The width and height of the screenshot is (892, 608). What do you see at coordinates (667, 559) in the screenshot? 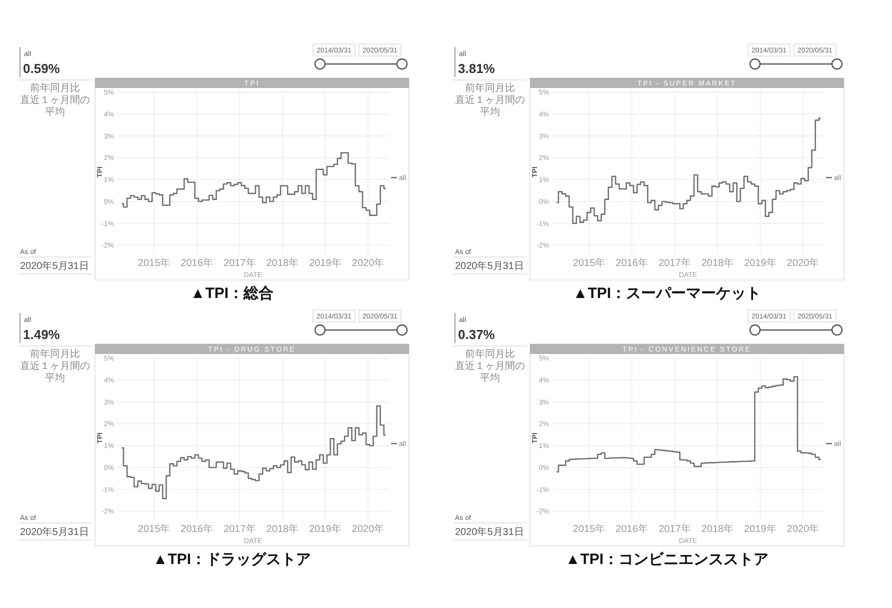
I see `text: ▲TPI：コンビニエンスストア` at bounding box center [667, 559].